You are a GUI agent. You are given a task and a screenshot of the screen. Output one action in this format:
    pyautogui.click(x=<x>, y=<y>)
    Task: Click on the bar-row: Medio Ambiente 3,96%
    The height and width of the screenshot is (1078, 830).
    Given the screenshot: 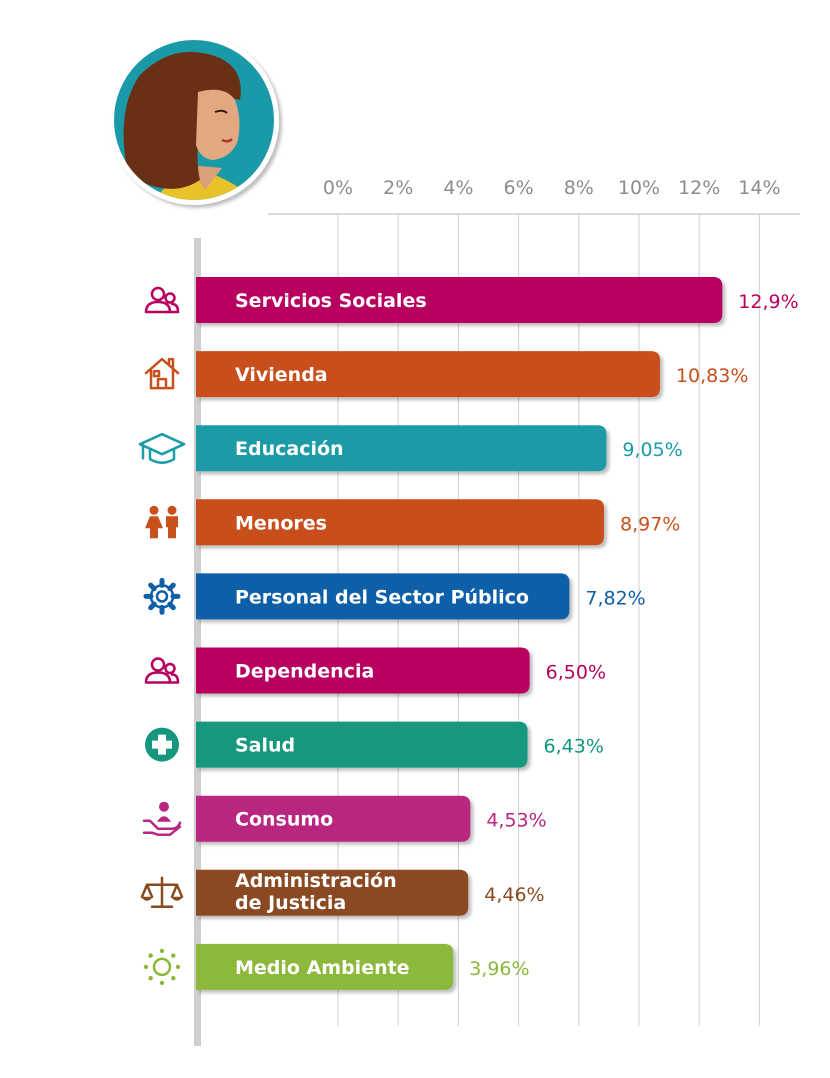 What is the action you would take?
    pyautogui.click(x=336, y=966)
    